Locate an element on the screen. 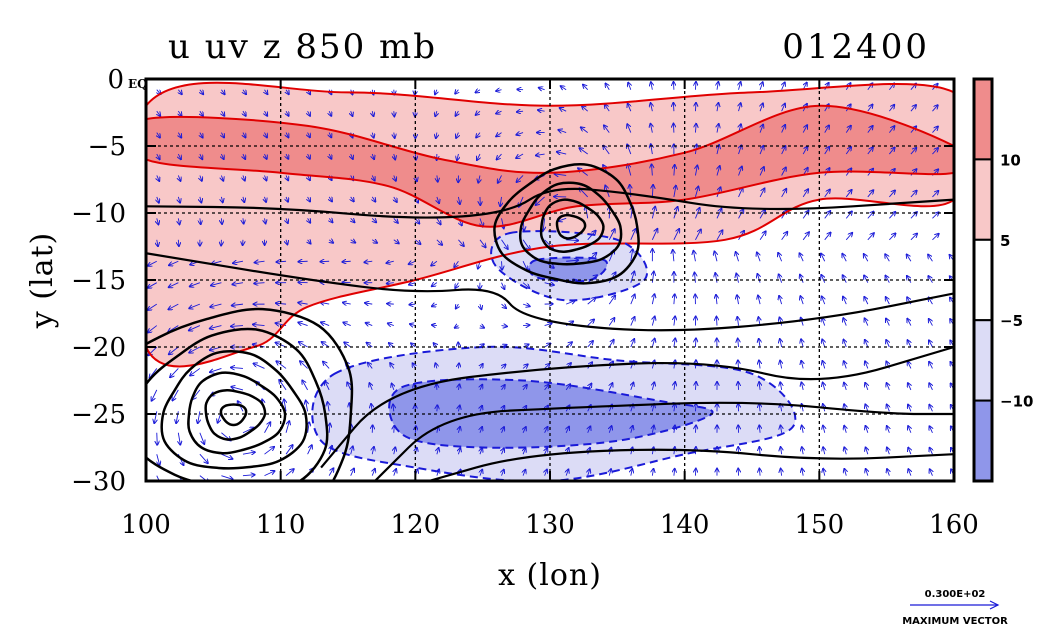 The width and height of the screenshot is (1056, 631). u-contour-negative is located at coordinates (554, 413).